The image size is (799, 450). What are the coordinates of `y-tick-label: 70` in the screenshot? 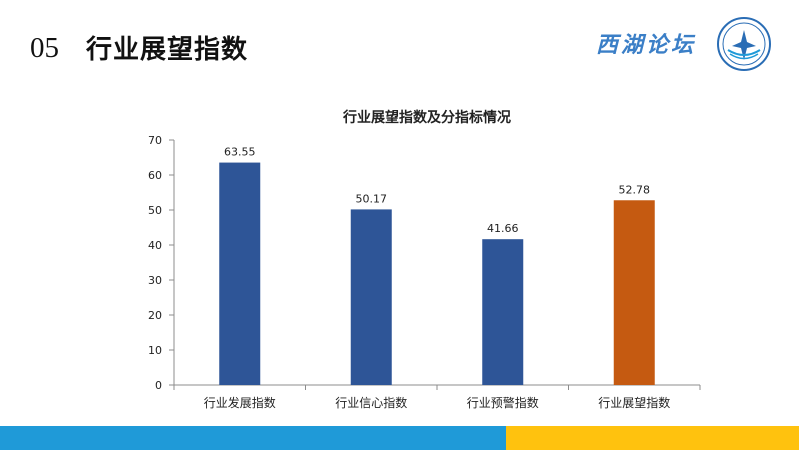 It's located at (155, 140).